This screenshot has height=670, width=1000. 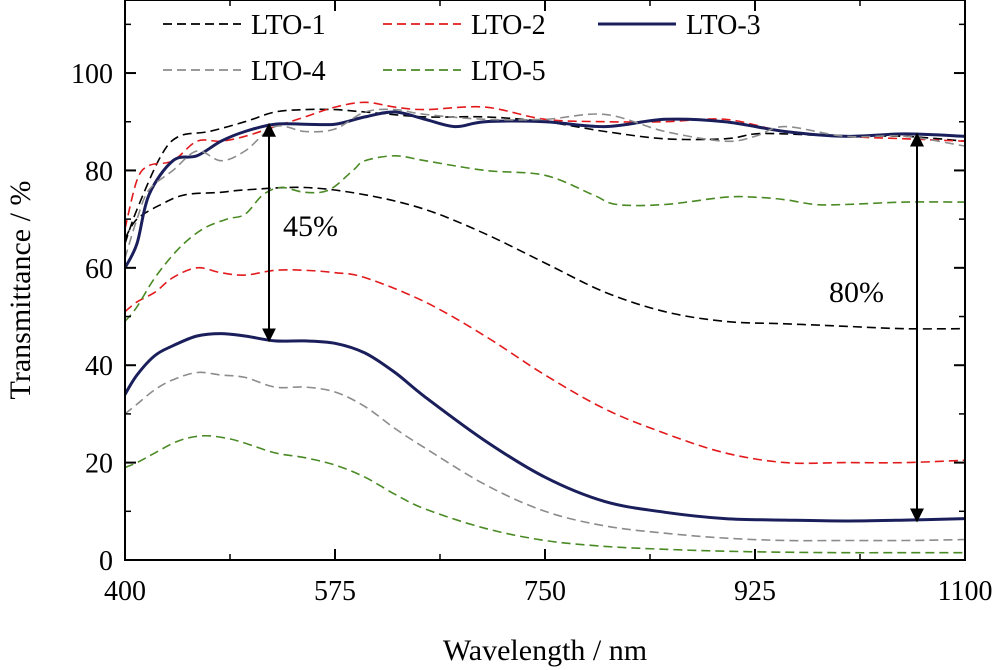 What do you see at coordinates (288, 71) in the screenshot?
I see `legend-label-lto-4: LTO-4` at bounding box center [288, 71].